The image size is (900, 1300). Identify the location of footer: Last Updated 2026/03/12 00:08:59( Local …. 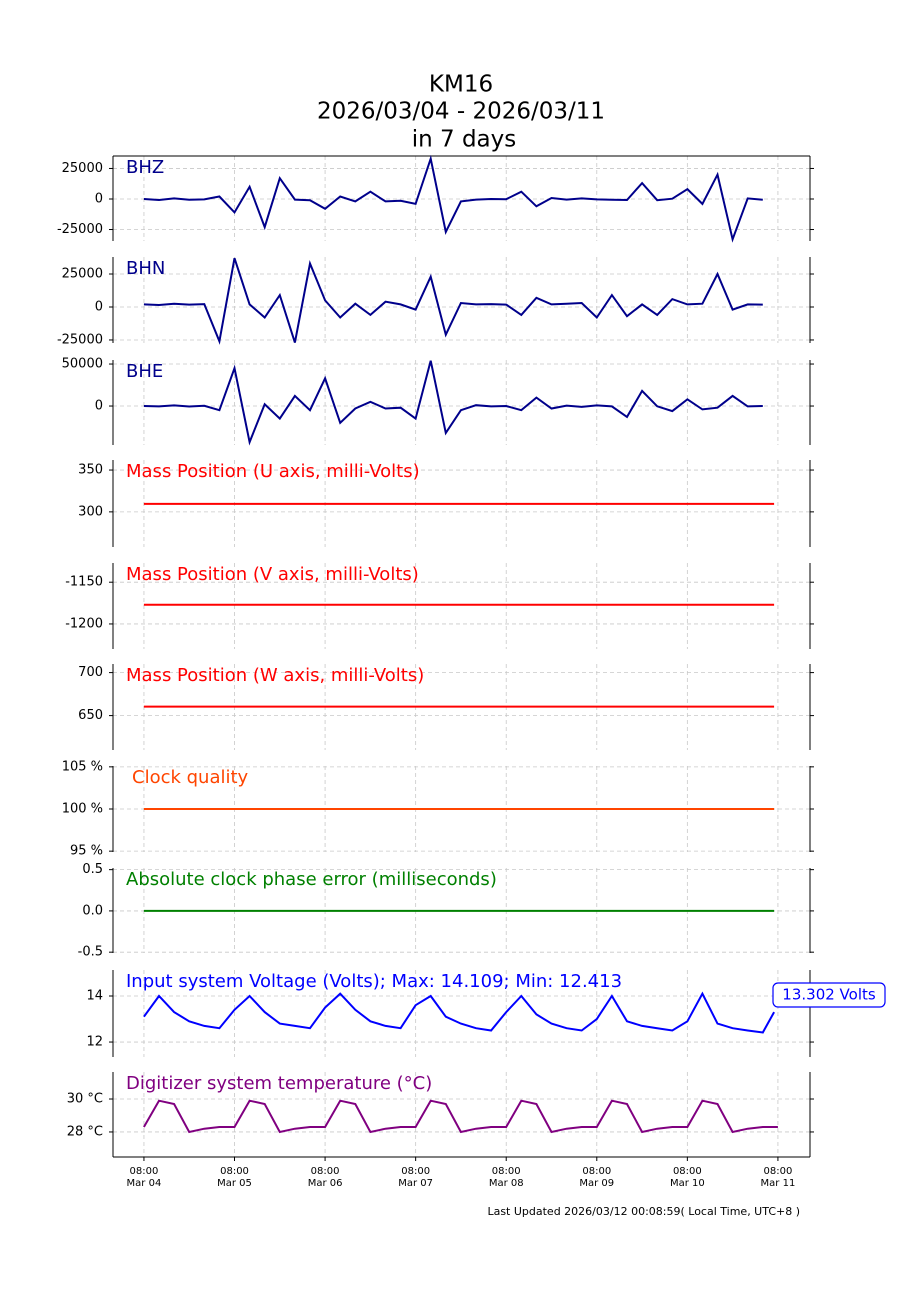
(643, 1211).